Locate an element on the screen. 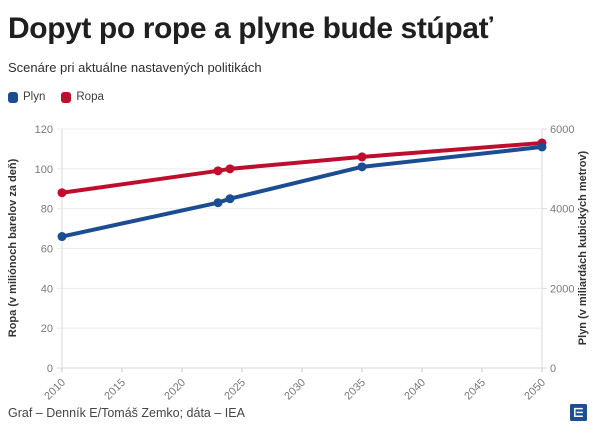 This screenshot has width=600, height=435. ropa-swatch-icon is located at coordinates (66, 97).